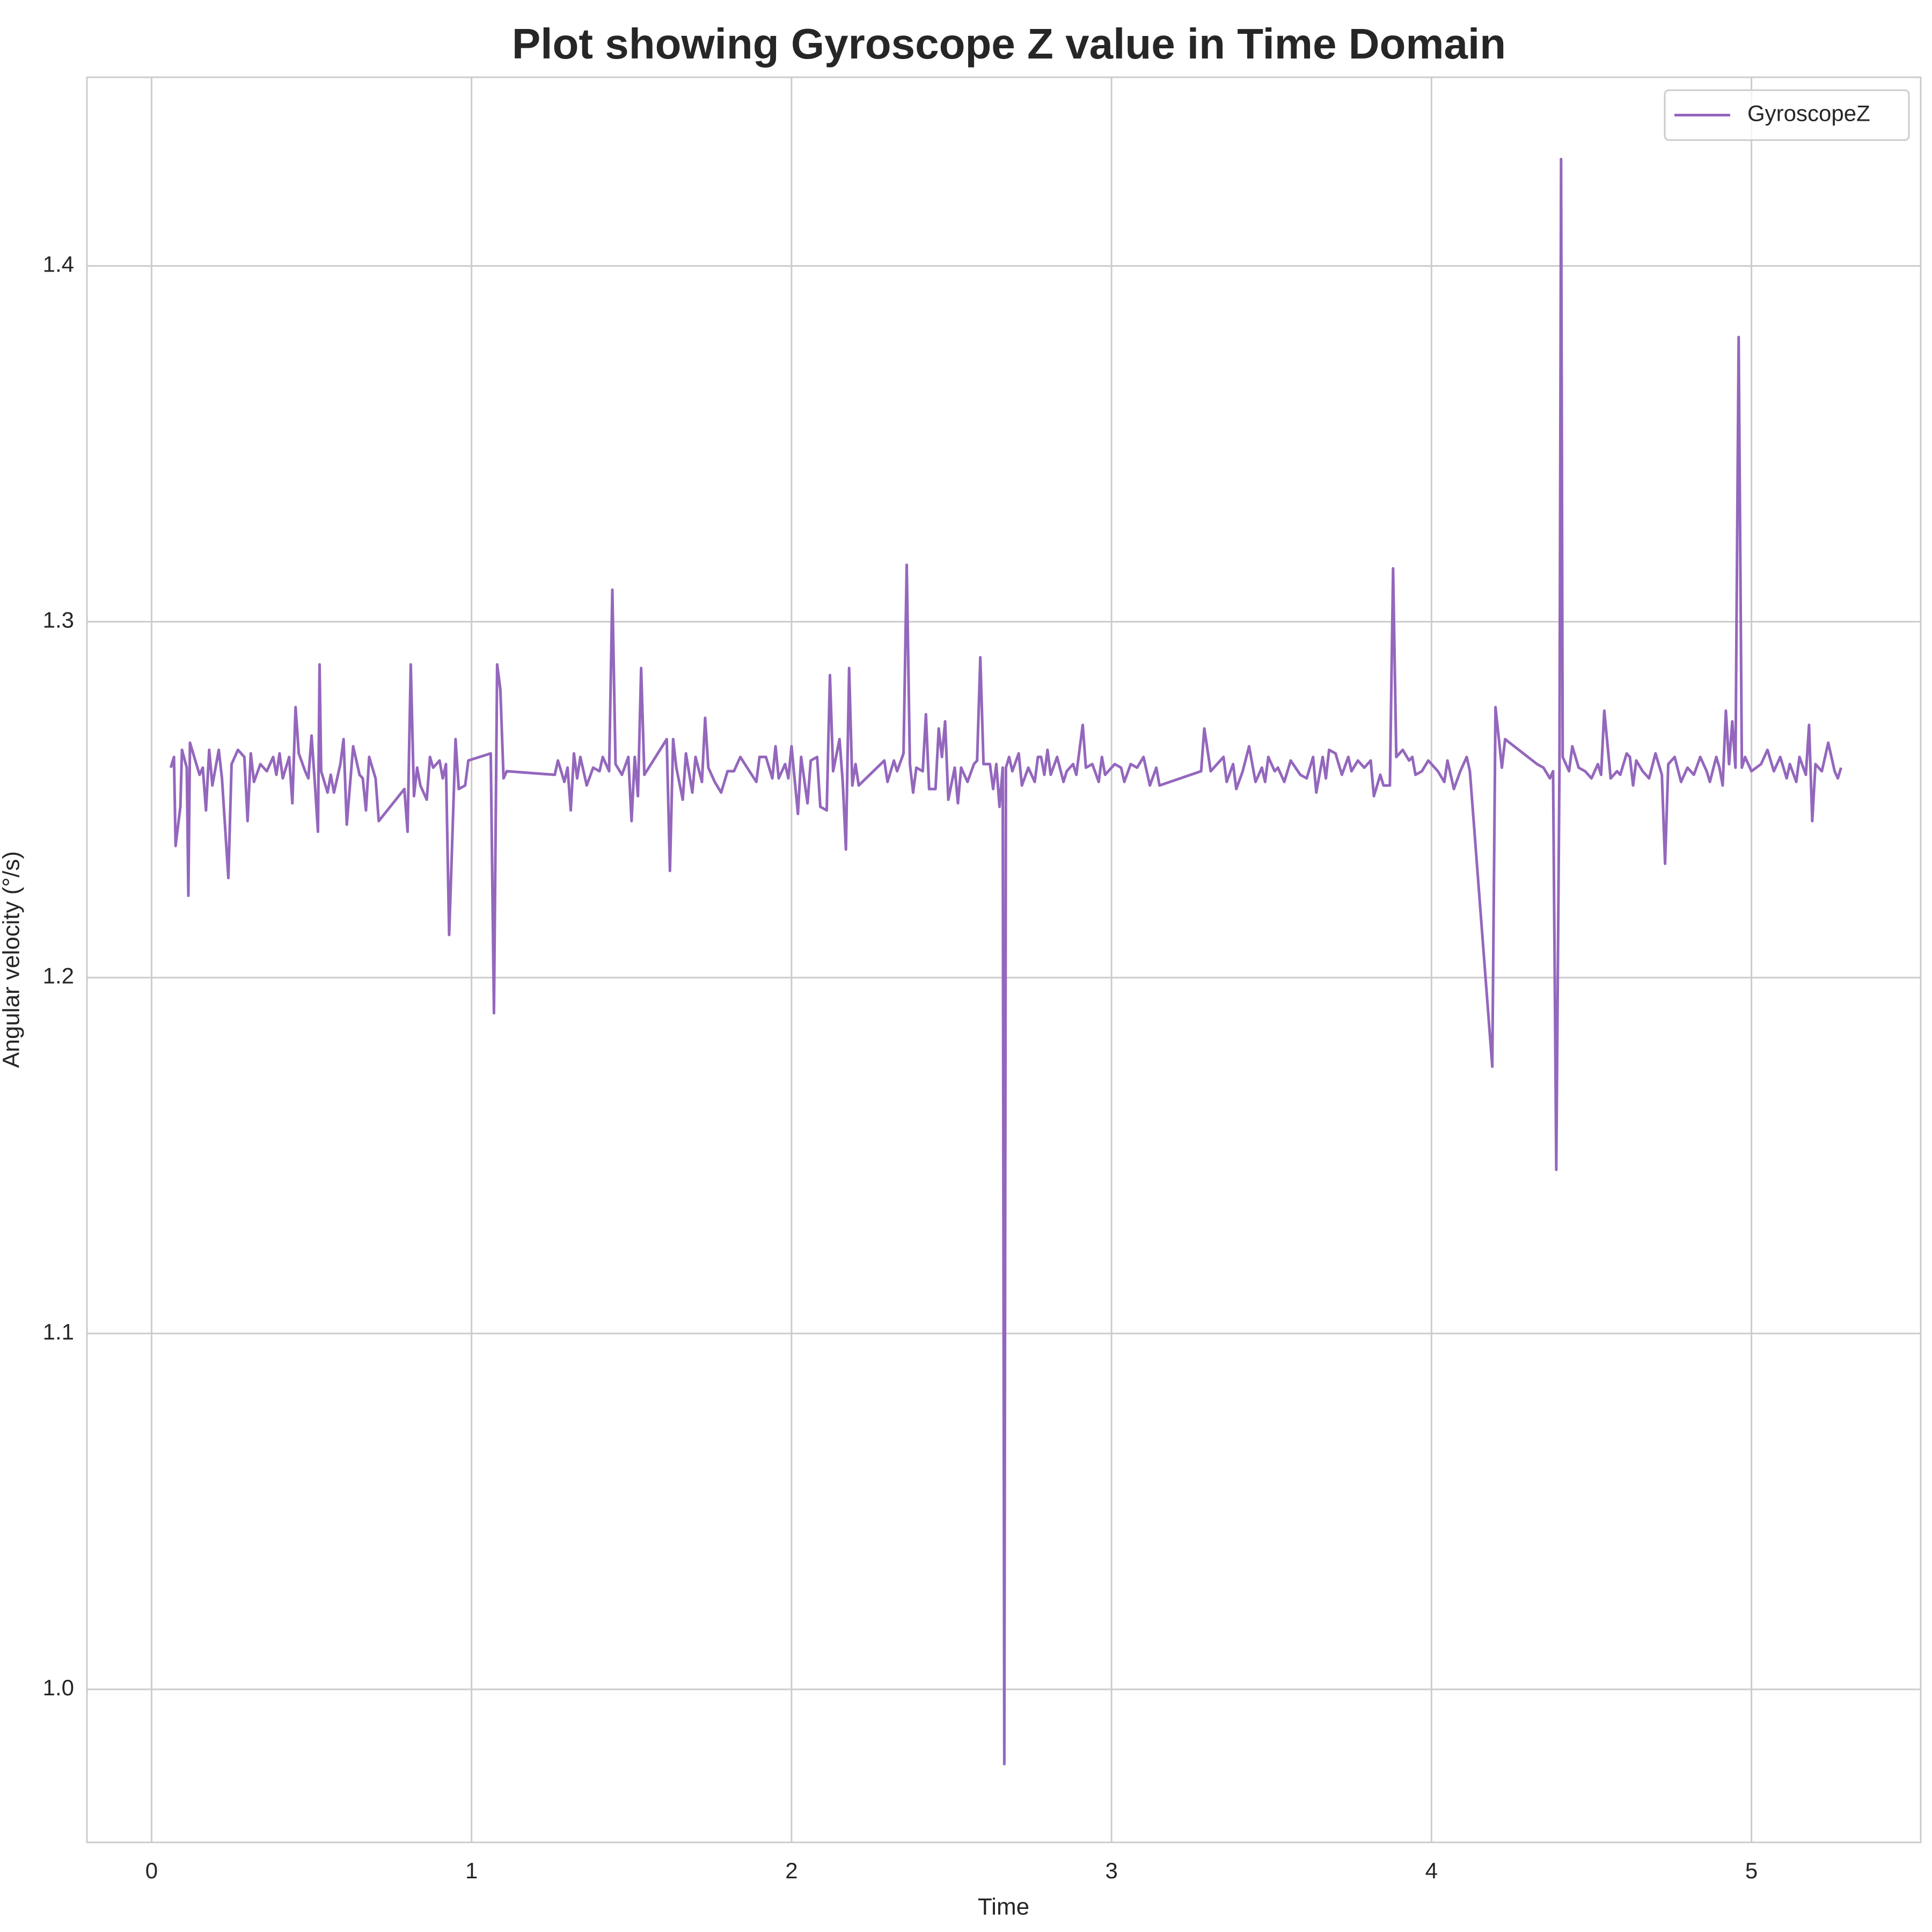 This screenshot has height=1932, width=1932. Describe the element at coordinates (58, 976) in the screenshot. I see `y-tick-label: 1.2` at that location.